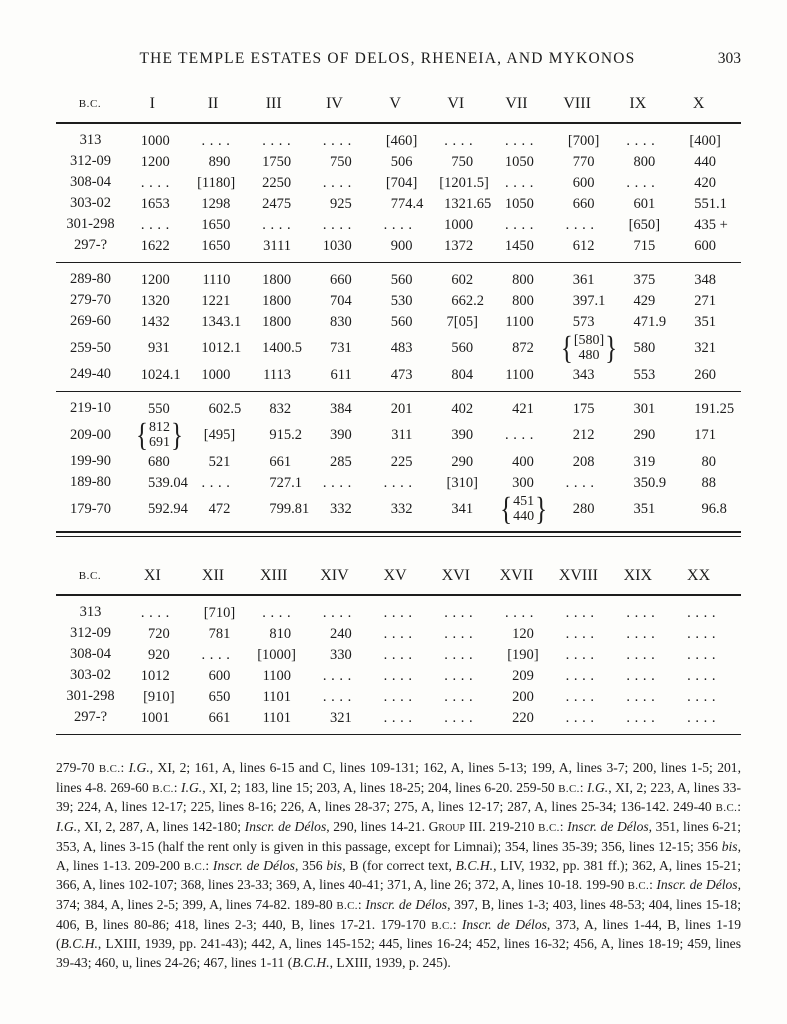 The image size is (787, 1024). Describe the element at coordinates (90, 321) in the screenshot. I see `row-year: 269-60` at that location.